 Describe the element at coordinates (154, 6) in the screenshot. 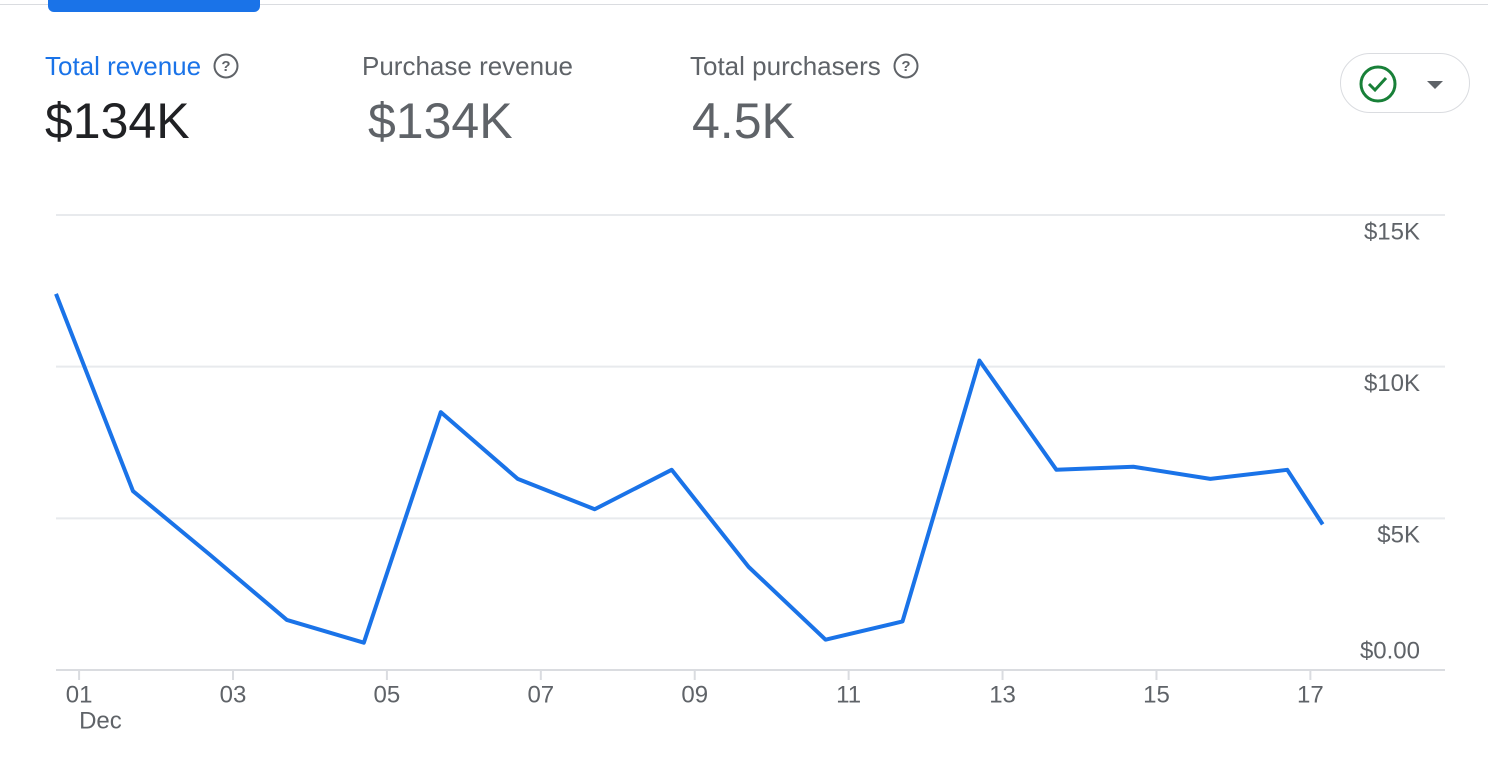

I see `active-tab-indicator` at that location.